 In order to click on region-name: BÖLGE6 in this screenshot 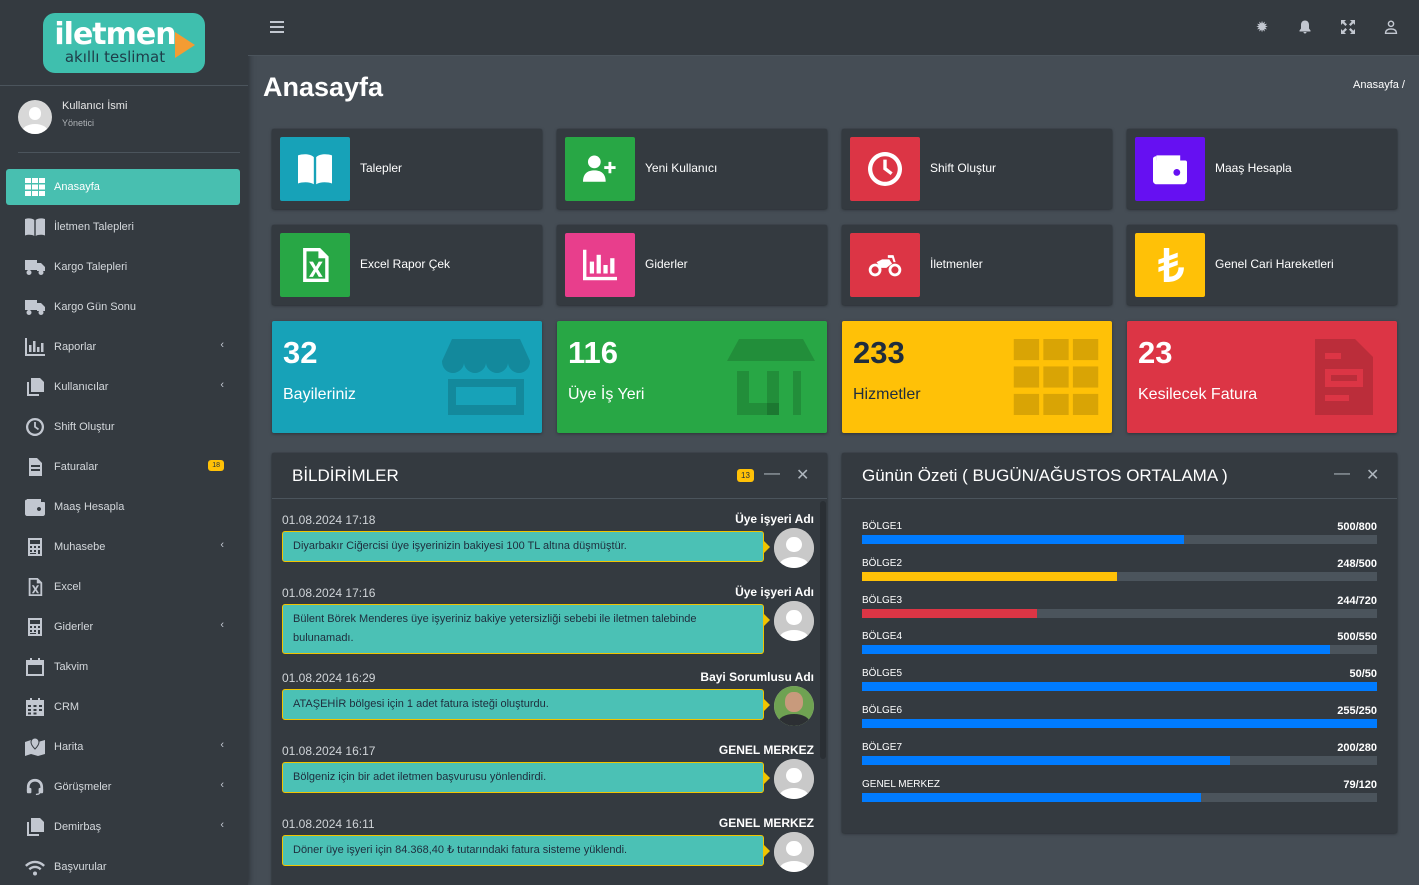, I will do `click(882, 710)`.